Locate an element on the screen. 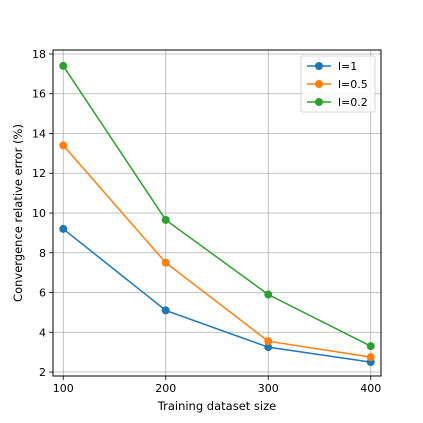 The height and width of the screenshot is (423, 423). y-axis-ticks: 2 4 6 8 10 12 14 16 18 is located at coordinates (42, 213).